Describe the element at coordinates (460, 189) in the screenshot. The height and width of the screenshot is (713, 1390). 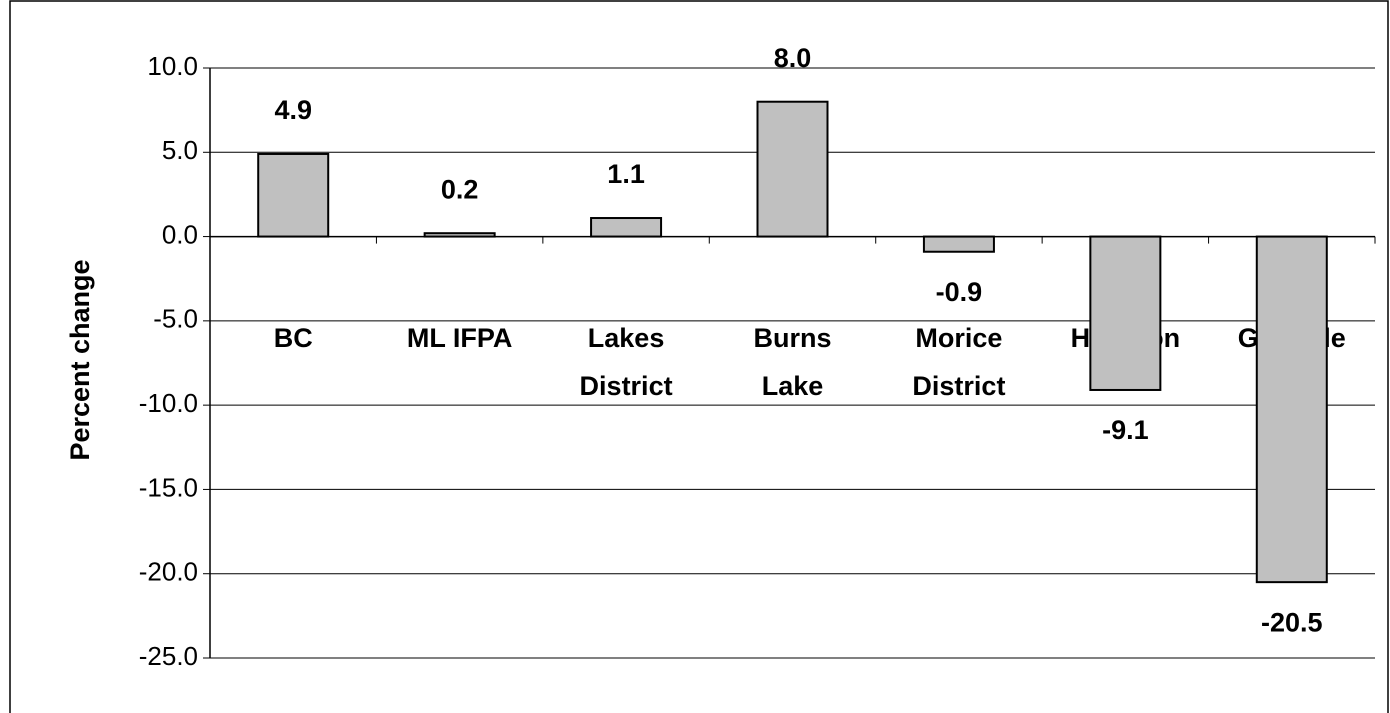
I see `data-label: 0.2` at that location.